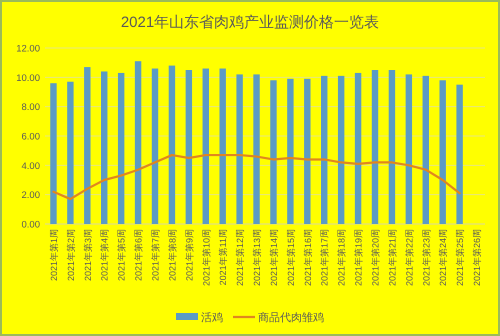 This screenshot has width=500, height=336. What do you see at coordinates (291, 317) in the screenshot?
I see `legend-label: 商品代肉雏鸡` at bounding box center [291, 317].